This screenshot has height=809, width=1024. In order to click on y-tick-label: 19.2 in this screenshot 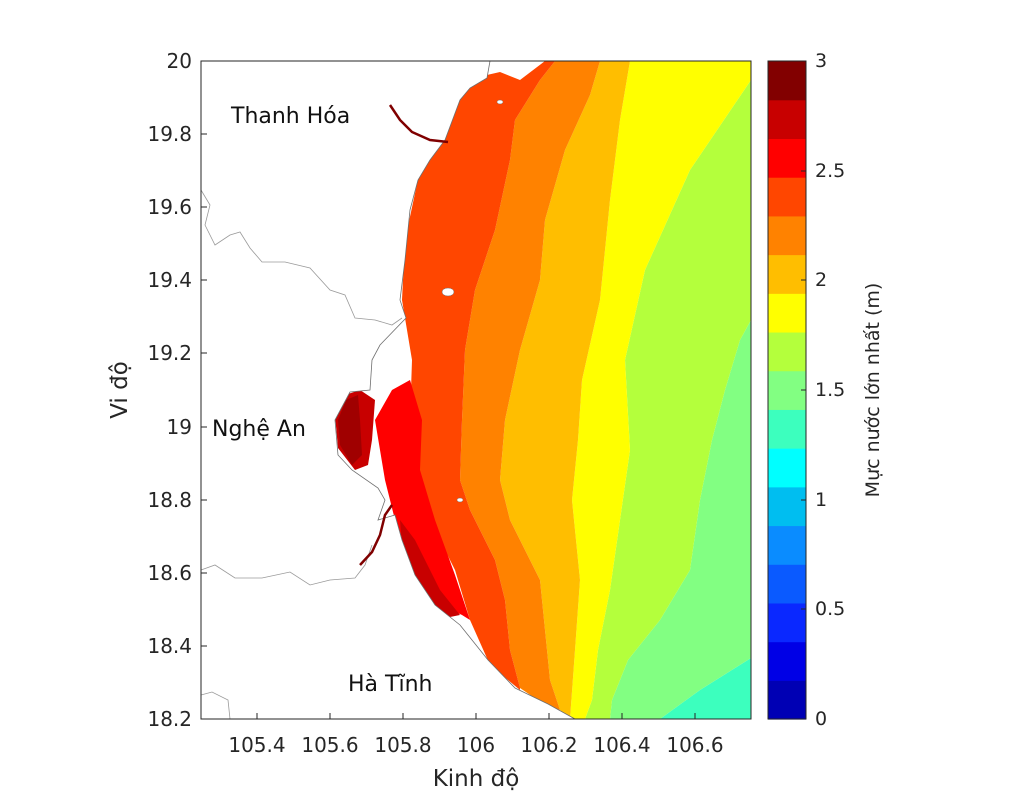, I will do `click(169, 353)`.